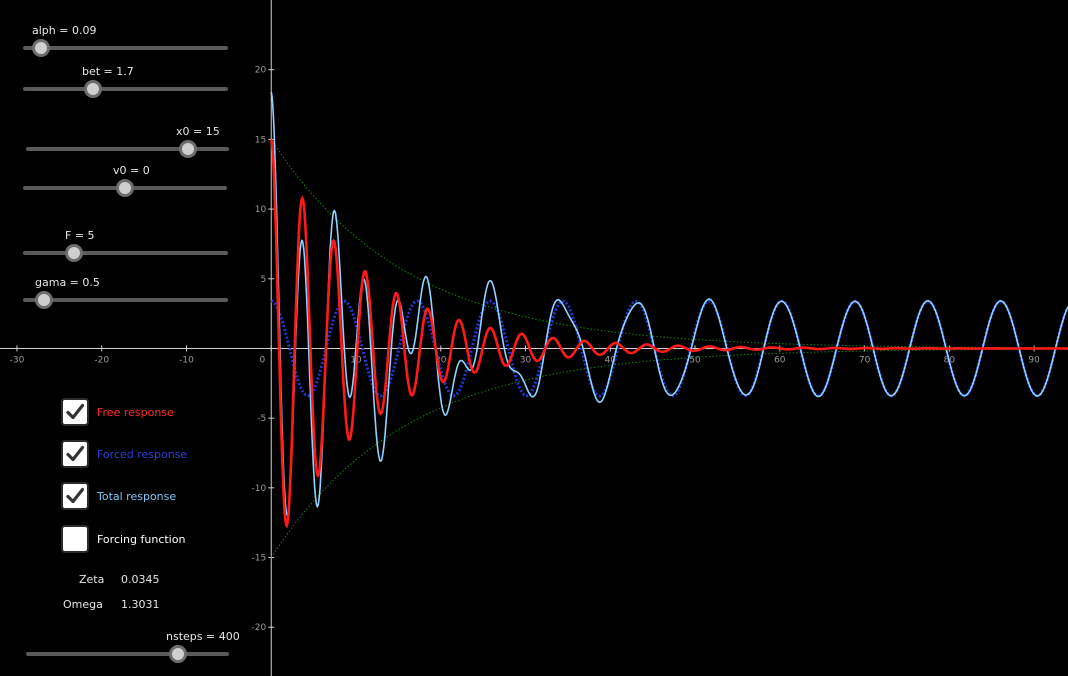 Image resolution: width=1068 pixels, height=676 pixels. I want to click on slider-bet-handle, so click(92, 89).